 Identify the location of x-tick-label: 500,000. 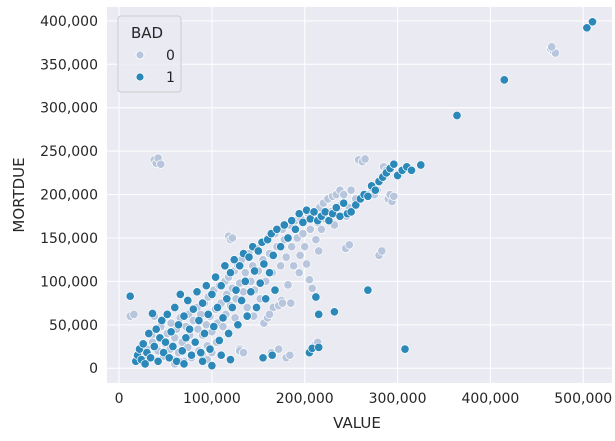
(583, 399).